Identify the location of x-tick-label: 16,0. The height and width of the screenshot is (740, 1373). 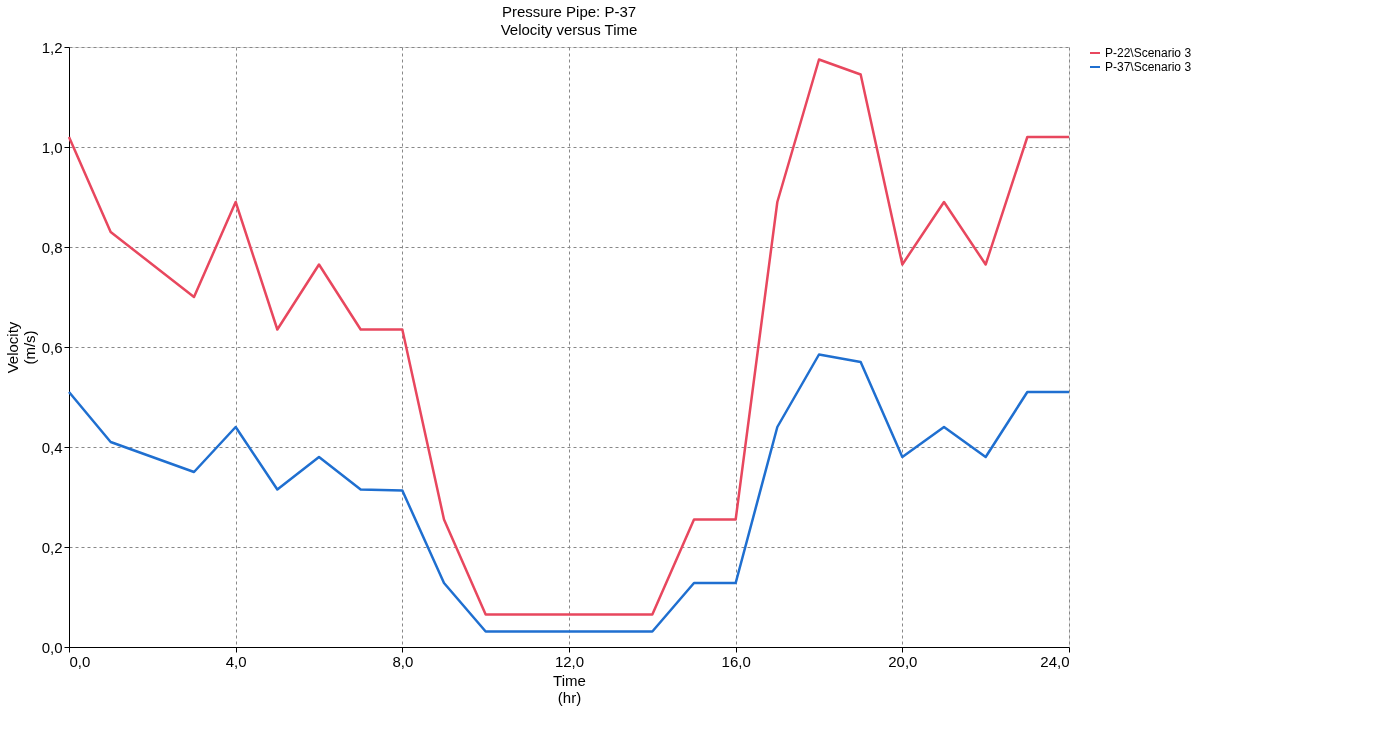
(736, 661).